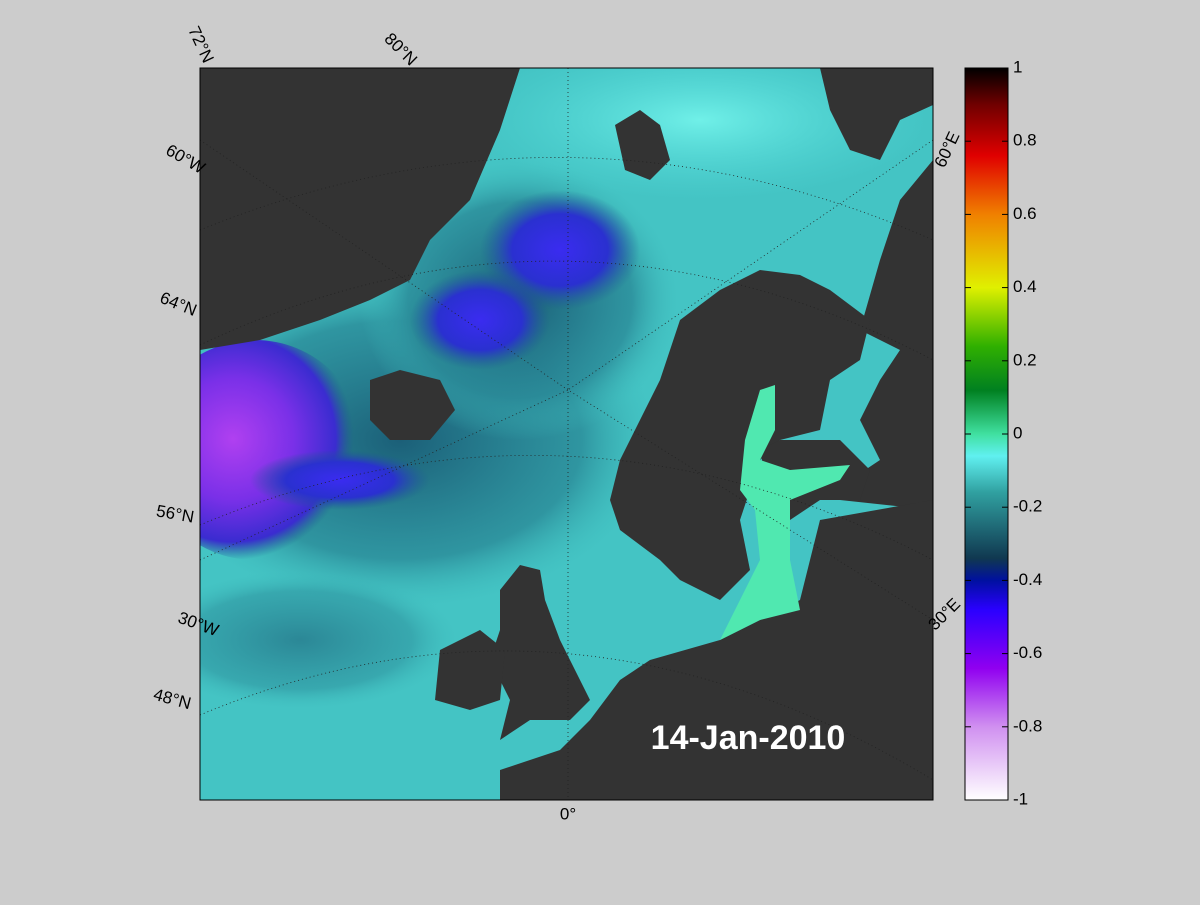 Image resolution: width=1200 pixels, height=905 pixels. I want to click on graticule-label: 64°N, so click(178, 304).